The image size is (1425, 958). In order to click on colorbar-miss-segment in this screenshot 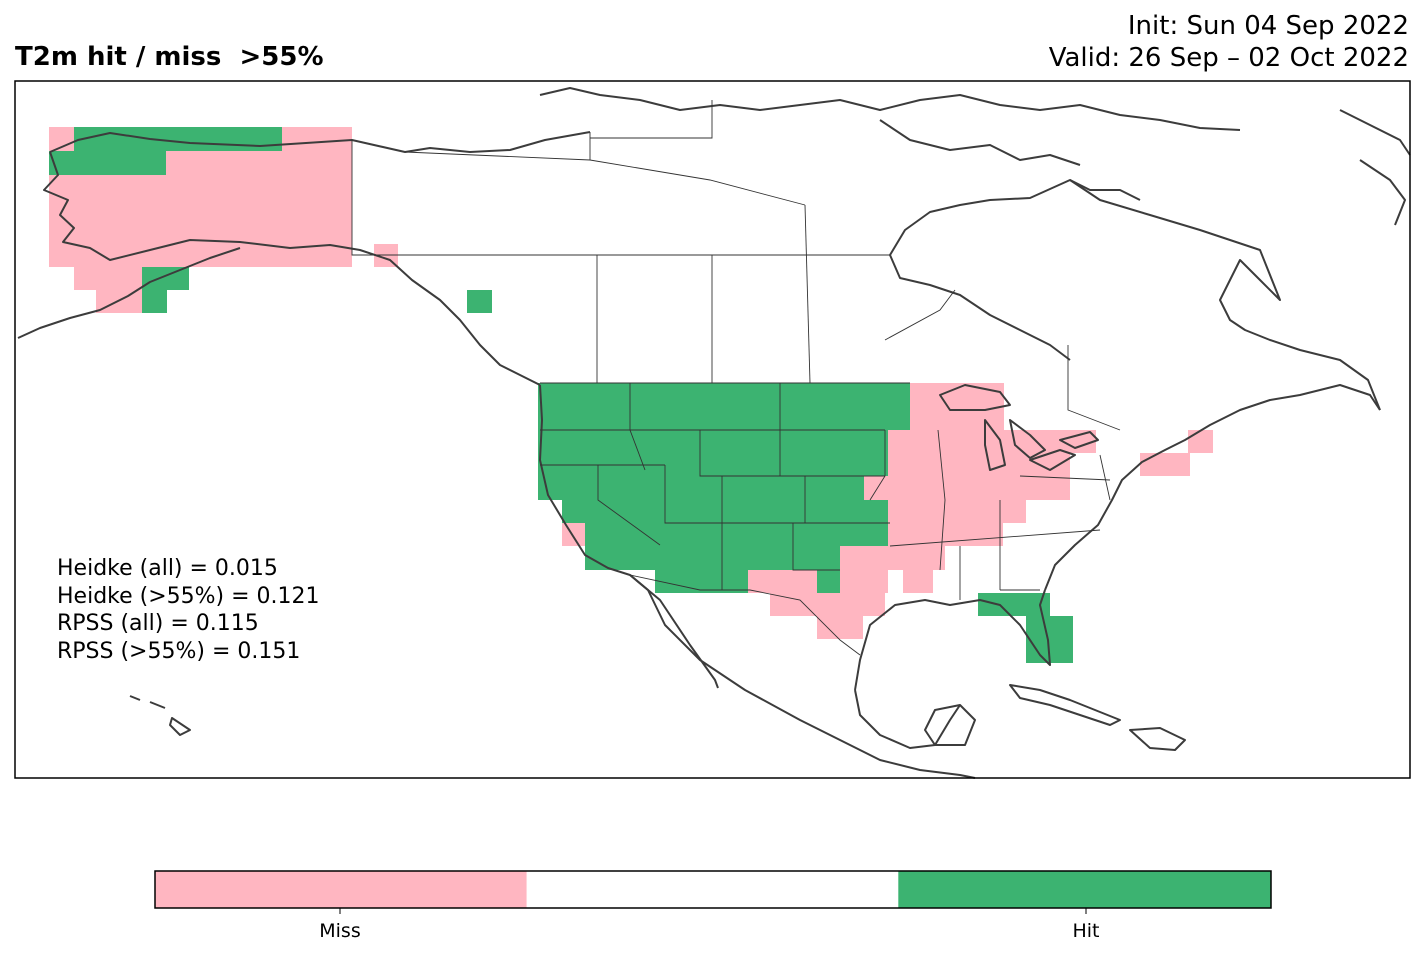, I will do `click(341, 889)`.